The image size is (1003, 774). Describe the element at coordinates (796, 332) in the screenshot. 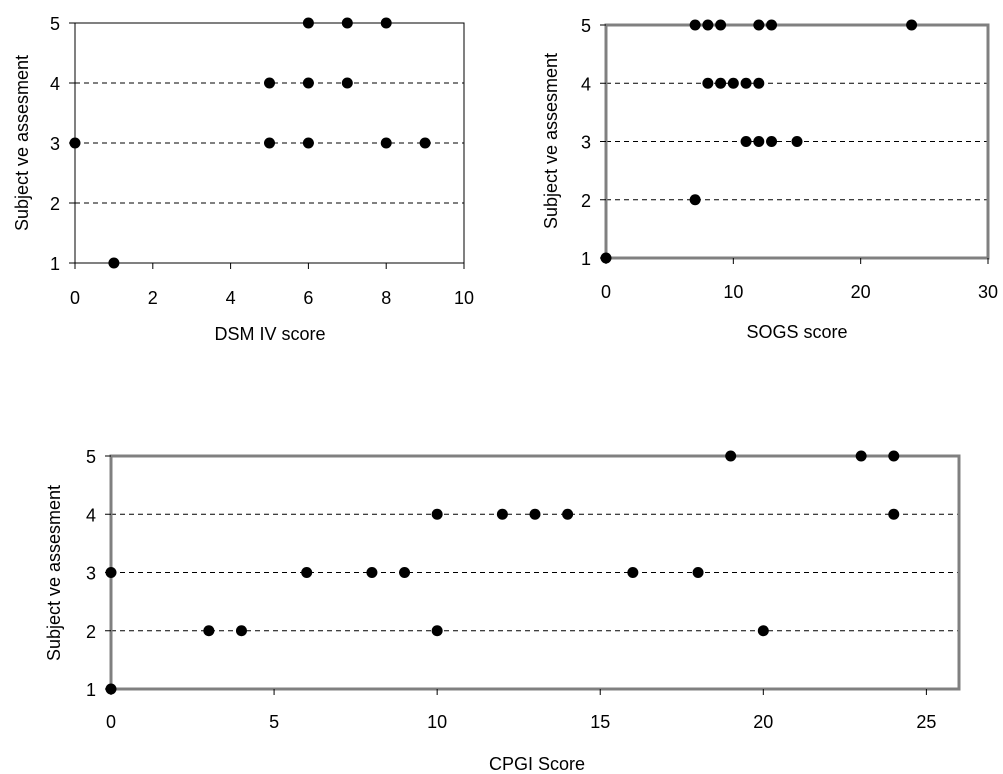

I see `x-axis-title: SOGS score` at that location.